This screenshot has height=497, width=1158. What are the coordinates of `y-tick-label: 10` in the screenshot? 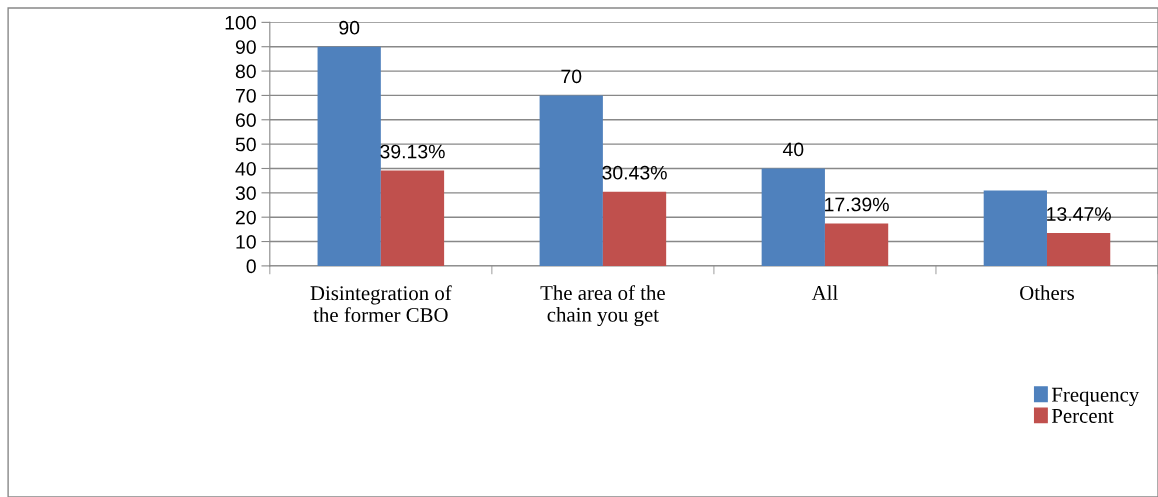 It's located at (246, 242).